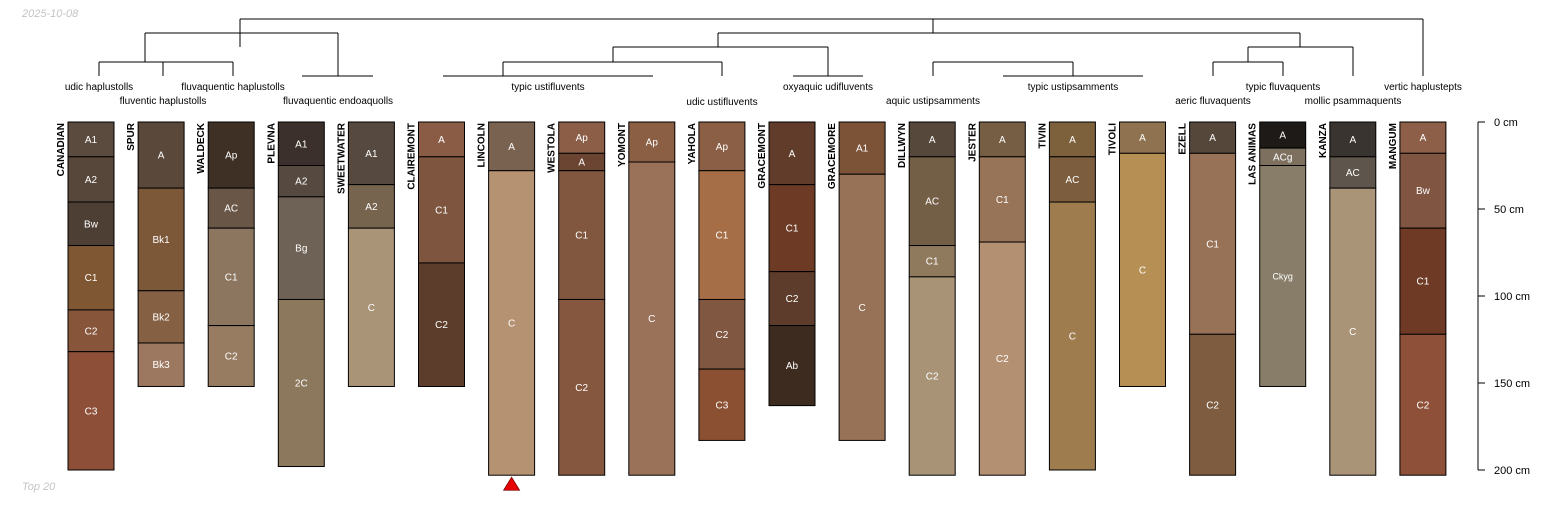  What do you see at coordinates (511, 483) in the screenshot?
I see `marker-layer` at bounding box center [511, 483].